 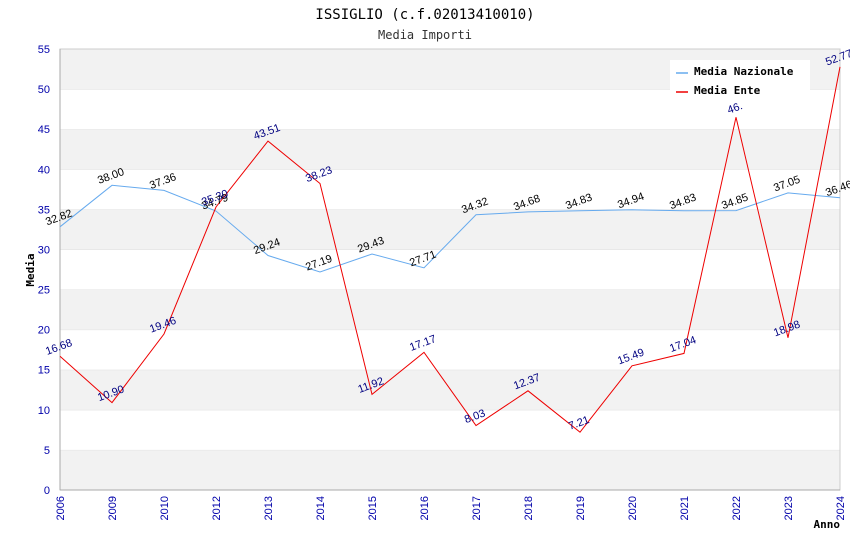 I want to click on y-tick-label: 25, so click(x=44, y=291).